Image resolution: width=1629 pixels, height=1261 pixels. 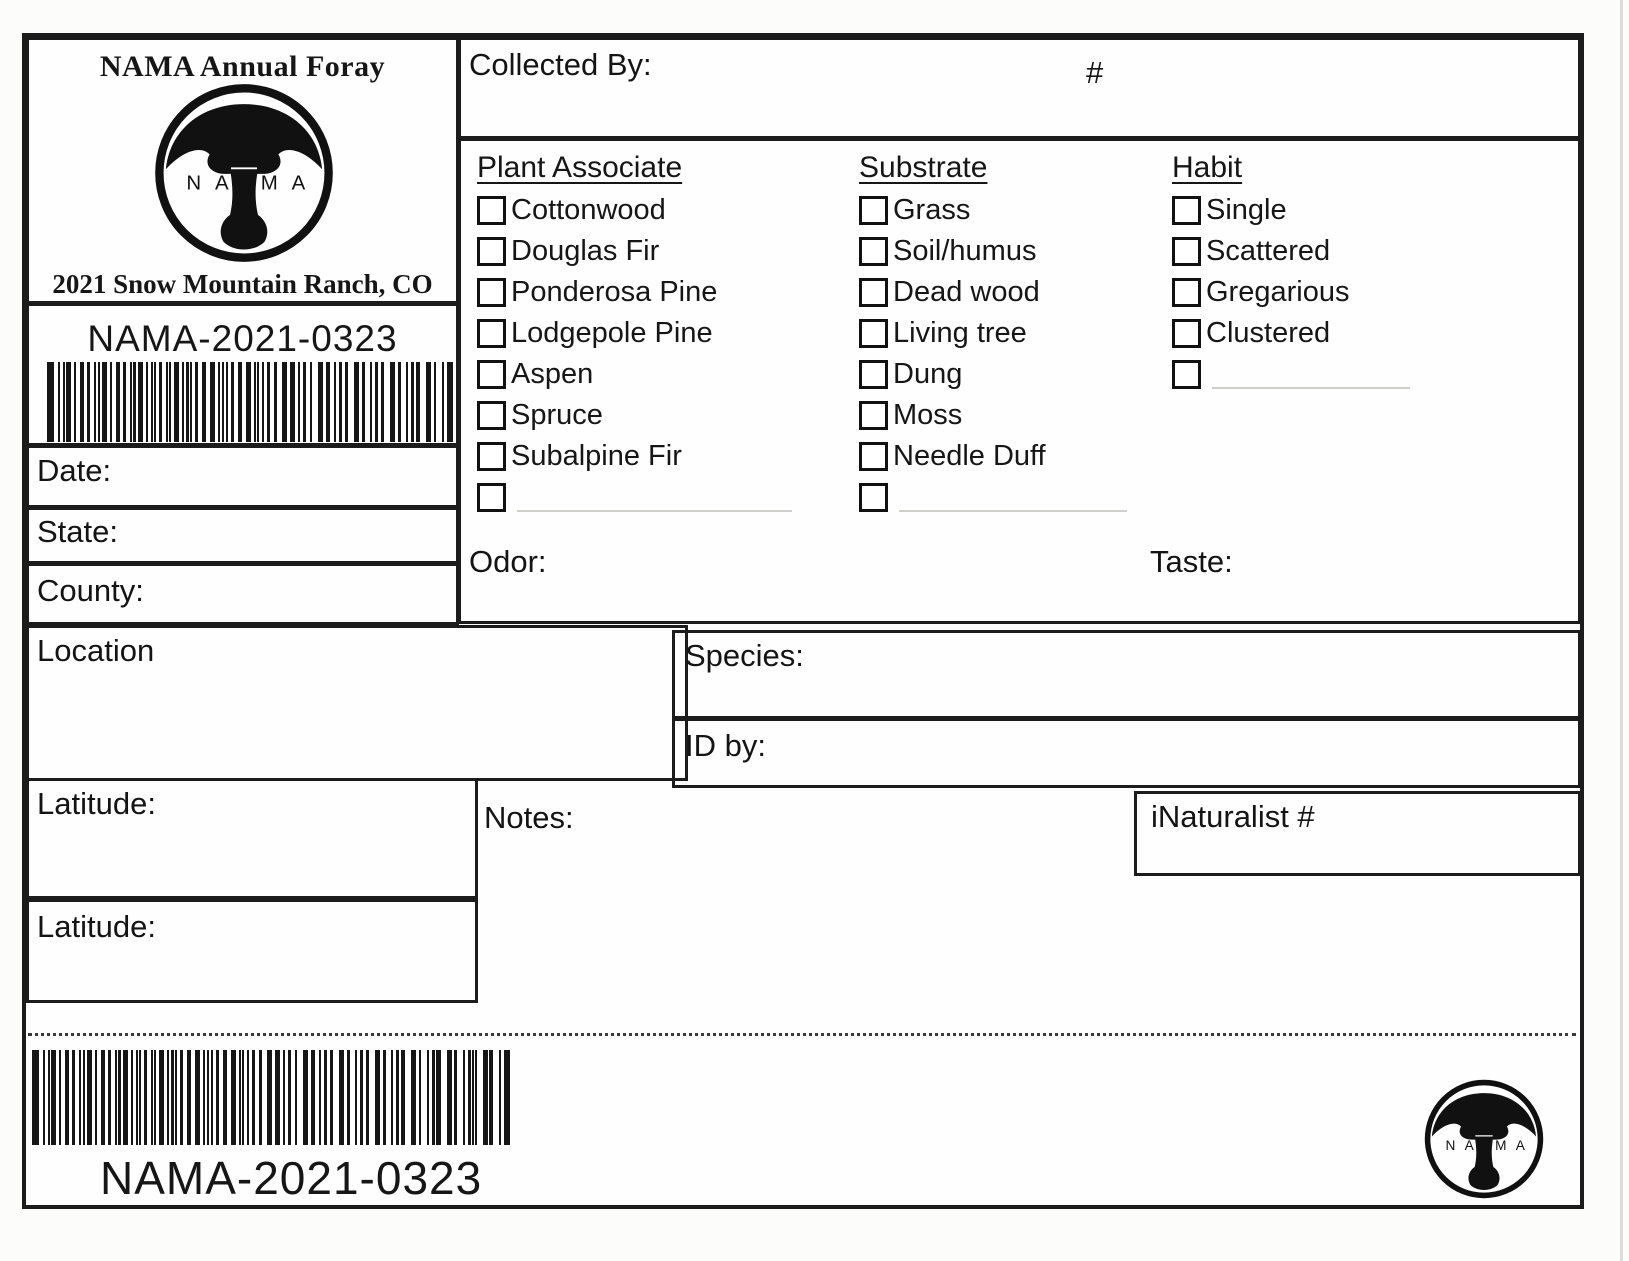 I want to click on checkbox-row-douglas-fir: Douglas Fir, so click(x=642, y=251).